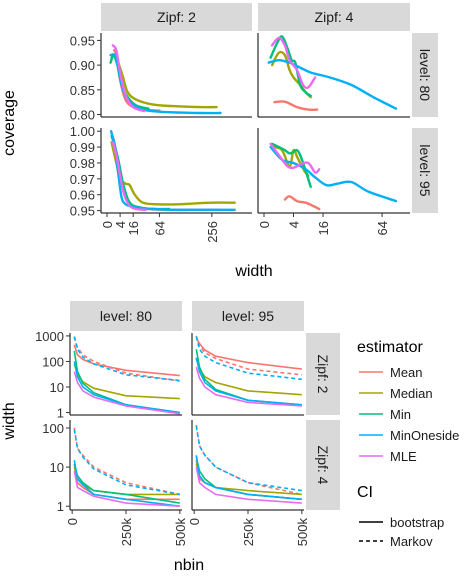 This screenshot has height=576, width=474. What do you see at coordinates (180, 532) in the screenshot?
I see `x-tick-label: 500k` at bounding box center [180, 532].